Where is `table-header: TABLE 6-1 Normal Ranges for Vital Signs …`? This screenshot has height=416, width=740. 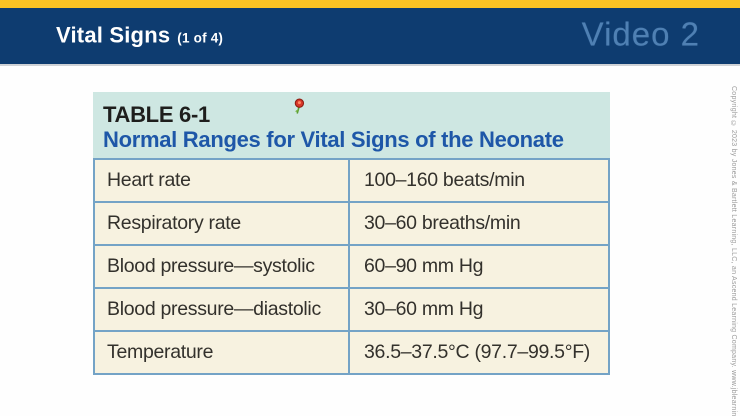 table-header: TABLE 6-1 Normal Ranges for Vital Signs … is located at coordinates (351, 125).